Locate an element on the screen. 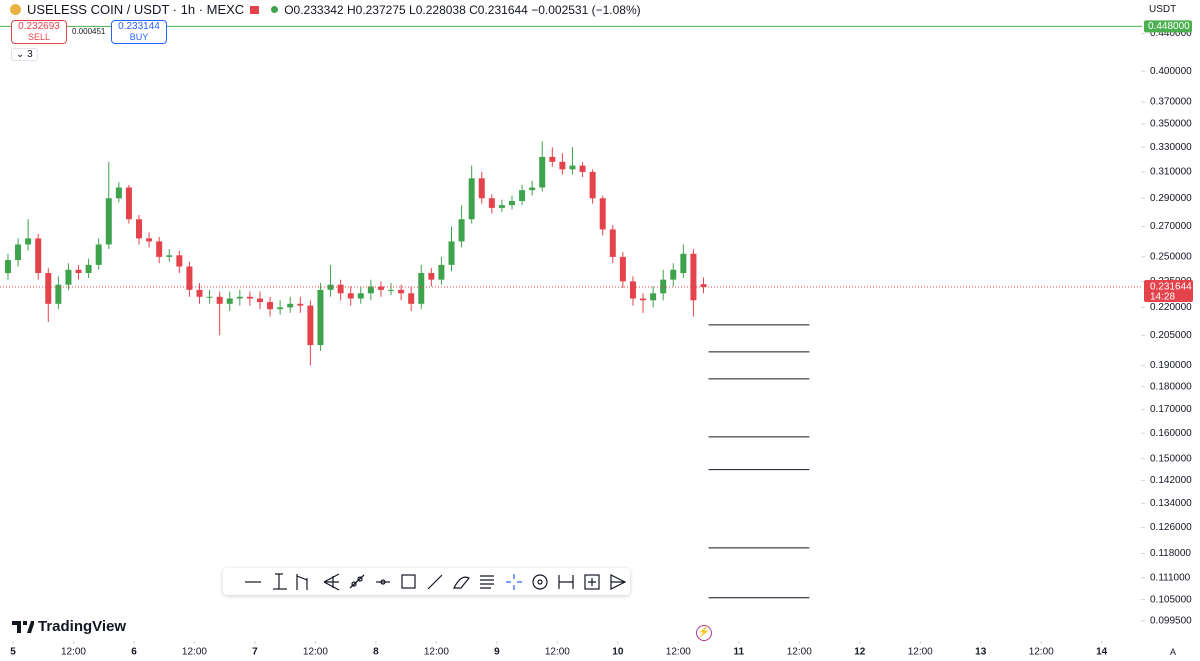  countdown: 14:28 is located at coordinates (1162, 297).